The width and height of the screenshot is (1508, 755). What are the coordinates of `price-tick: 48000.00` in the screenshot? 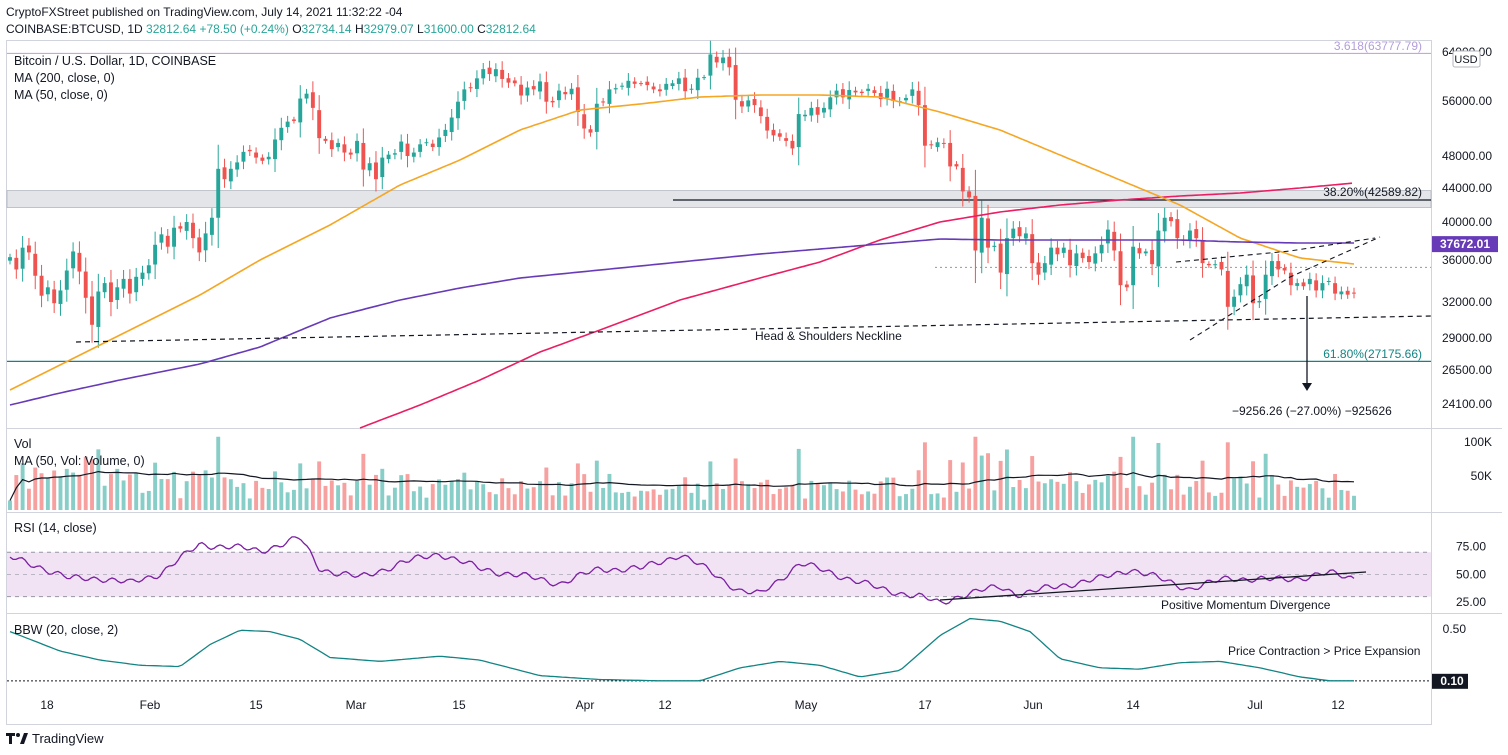 It's located at (1467, 156).